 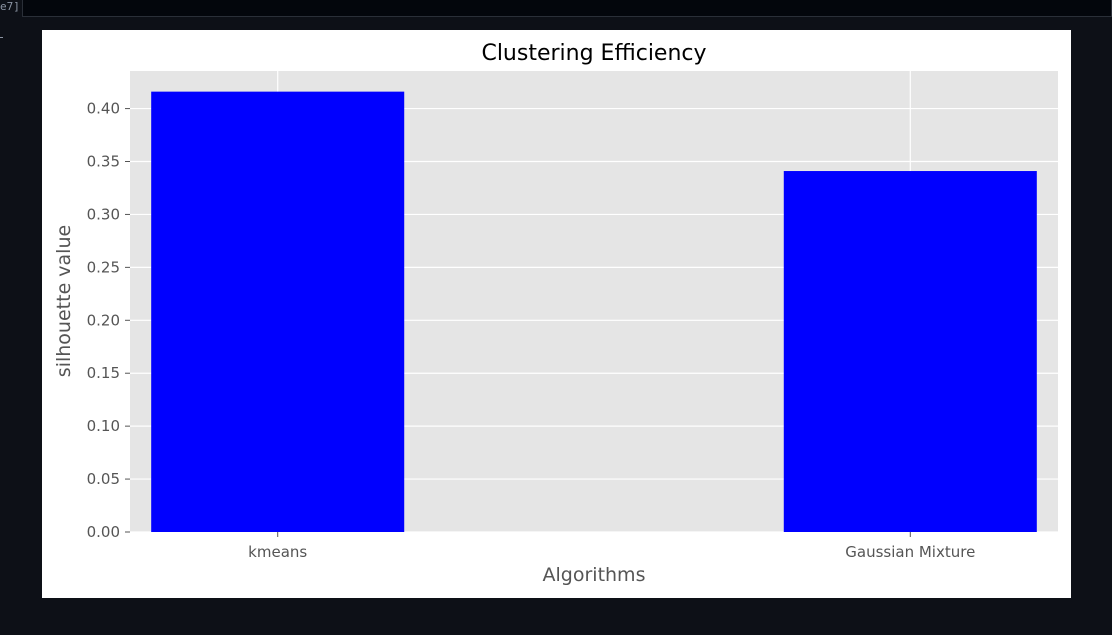 What do you see at coordinates (103, 426) in the screenshot?
I see `y-tick-label: 0.10` at bounding box center [103, 426].